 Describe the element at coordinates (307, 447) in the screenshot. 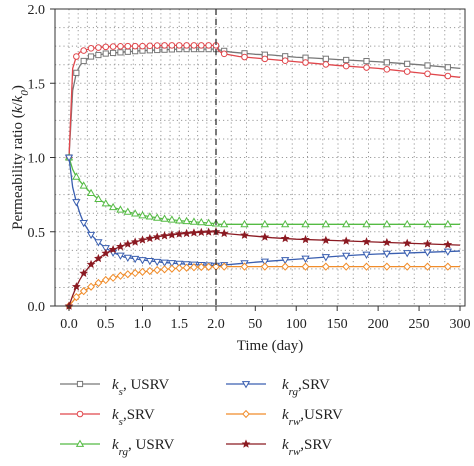

I see `legend-label: krw,SRV` at that location.